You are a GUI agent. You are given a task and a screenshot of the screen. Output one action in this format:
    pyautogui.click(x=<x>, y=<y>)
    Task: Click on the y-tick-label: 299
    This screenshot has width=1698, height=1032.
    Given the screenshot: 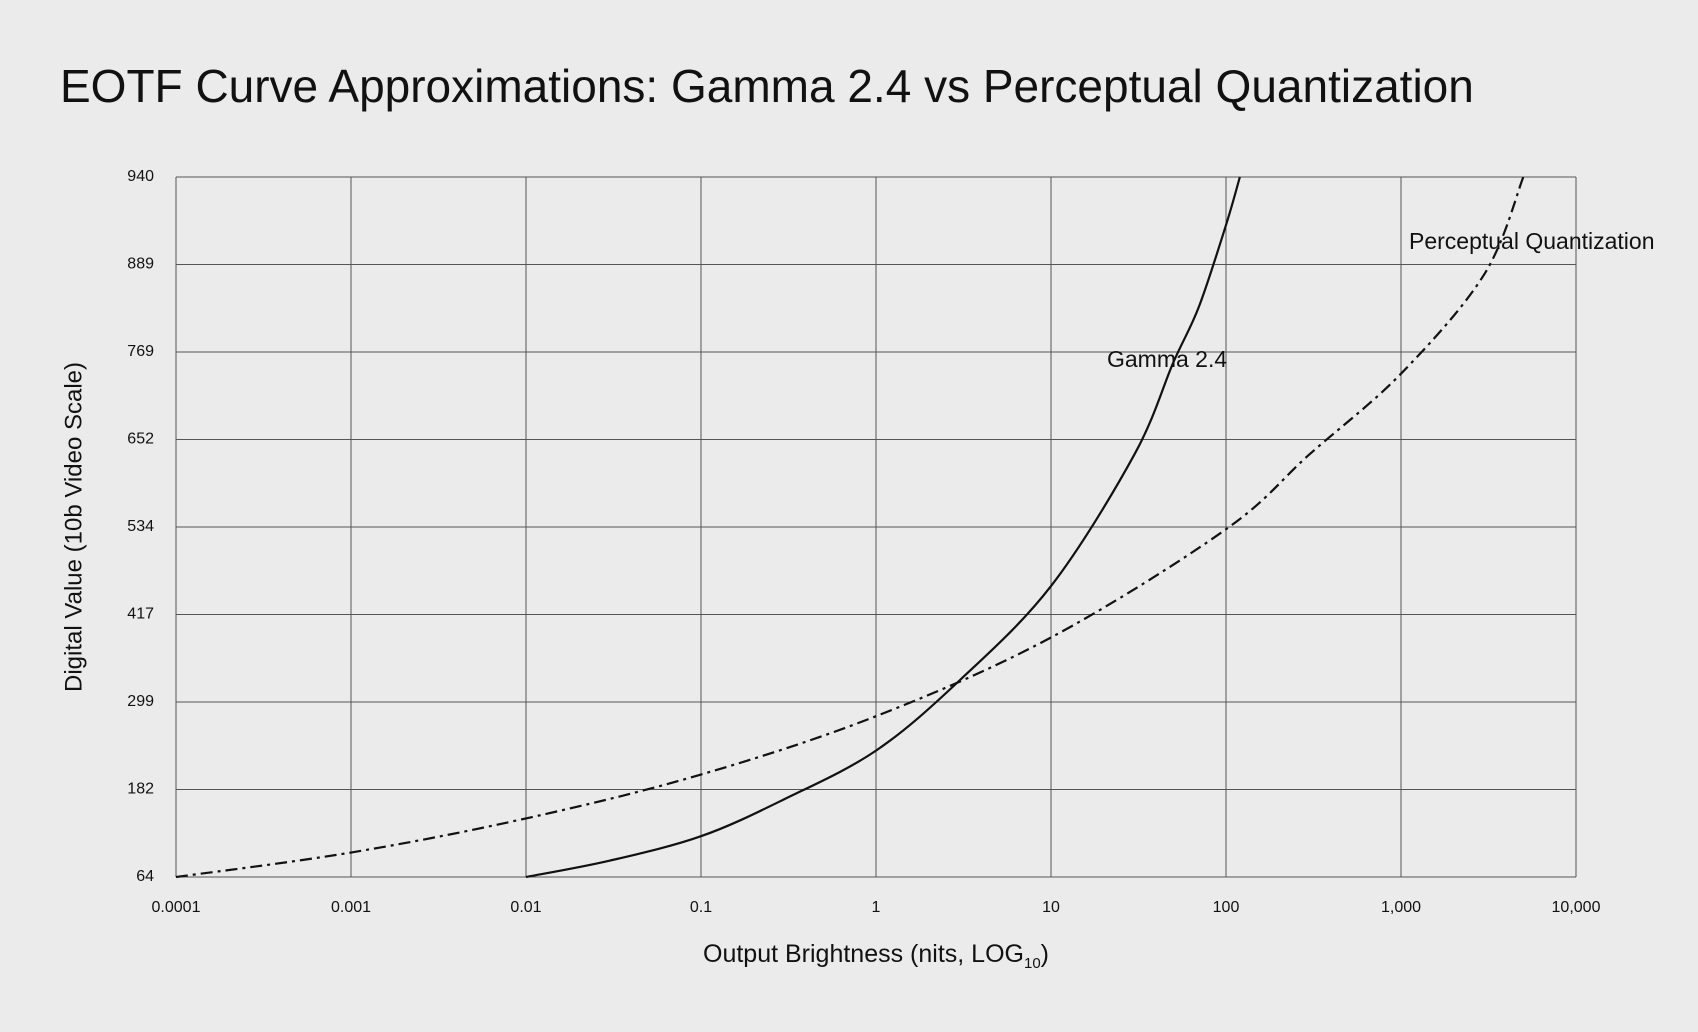 What is the action you would take?
    pyautogui.click(x=140, y=701)
    